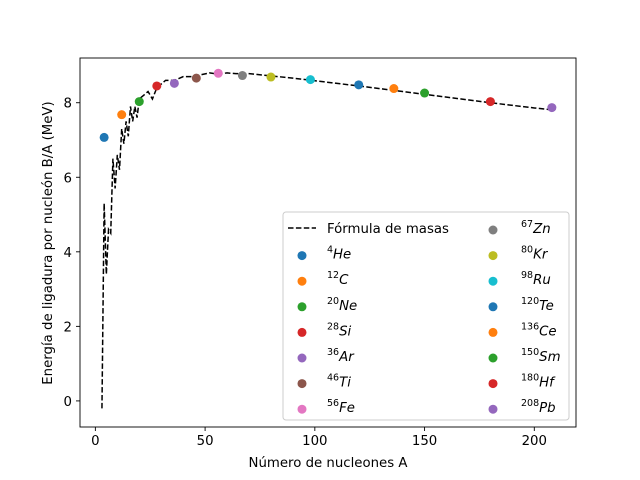 The image size is (640, 480). I want to click on y-tick-label-1: 2, so click(68, 327).